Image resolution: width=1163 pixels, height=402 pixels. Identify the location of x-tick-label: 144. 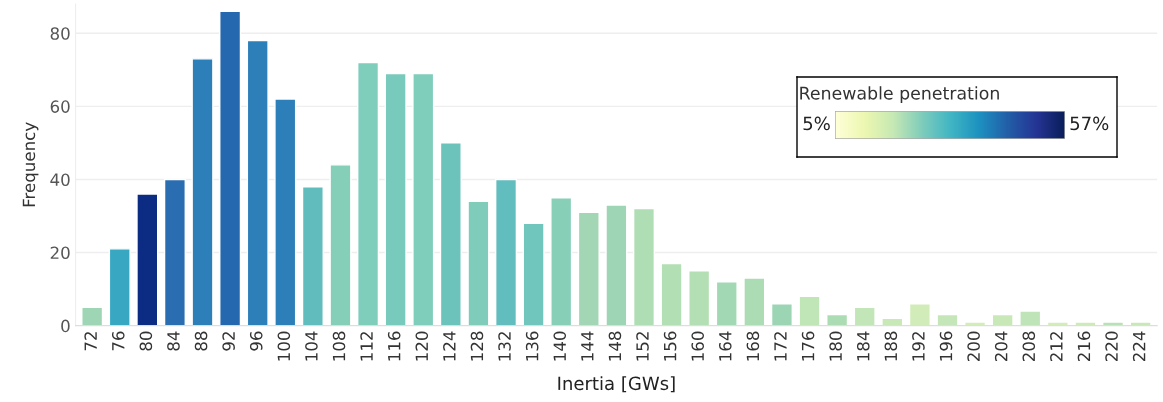
(587, 346).